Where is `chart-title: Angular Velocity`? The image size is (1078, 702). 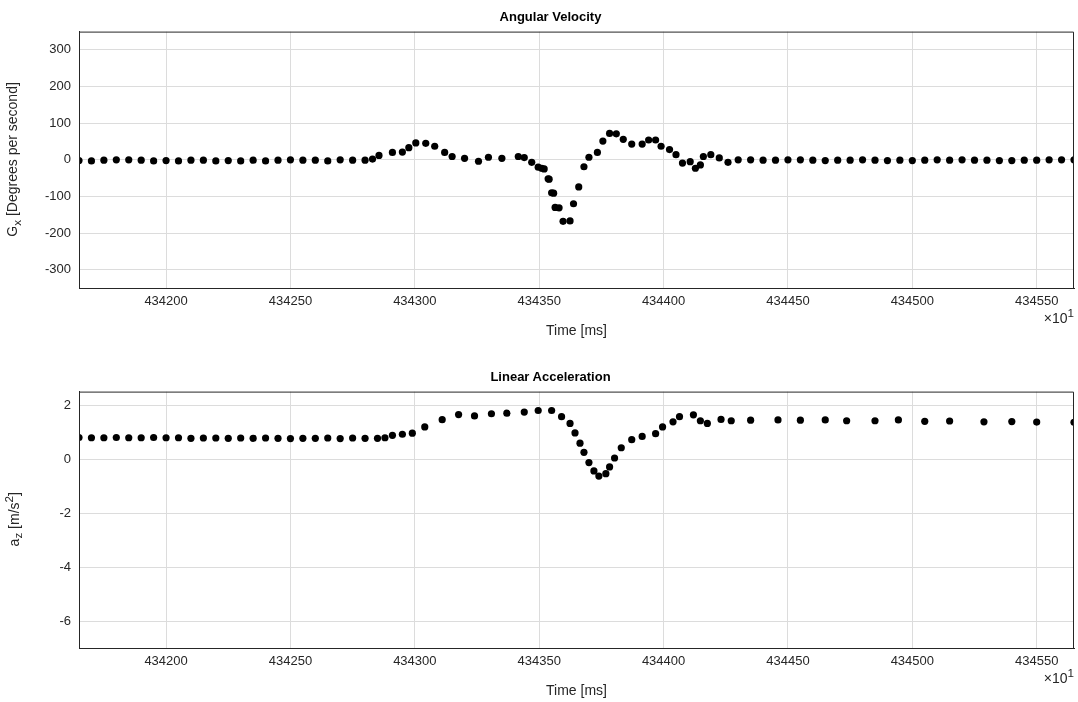 chart-title: Angular Velocity is located at coordinates (551, 17).